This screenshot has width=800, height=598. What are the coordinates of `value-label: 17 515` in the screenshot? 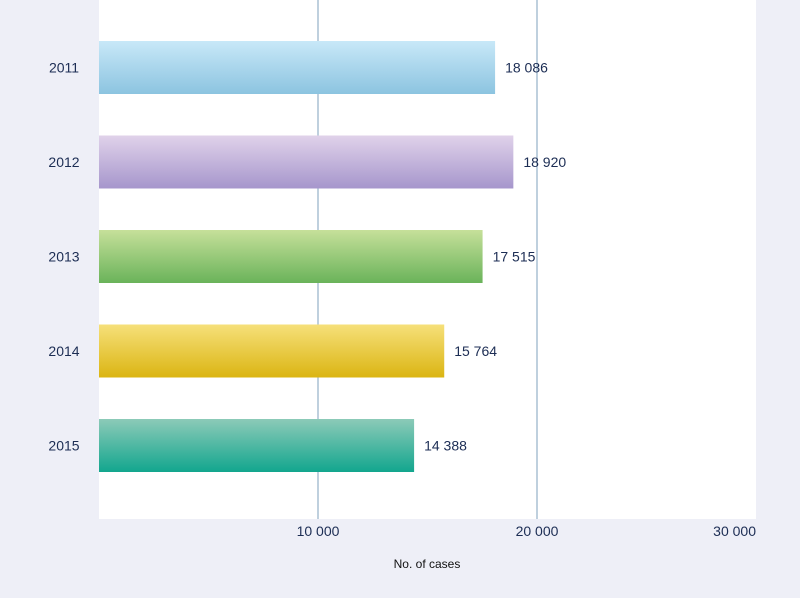 It's located at (514, 257).